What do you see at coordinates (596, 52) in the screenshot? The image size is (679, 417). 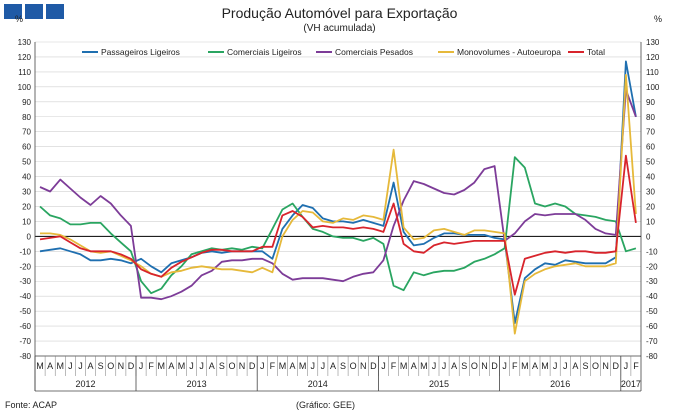 I see `legend-label: Total` at bounding box center [596, 52].